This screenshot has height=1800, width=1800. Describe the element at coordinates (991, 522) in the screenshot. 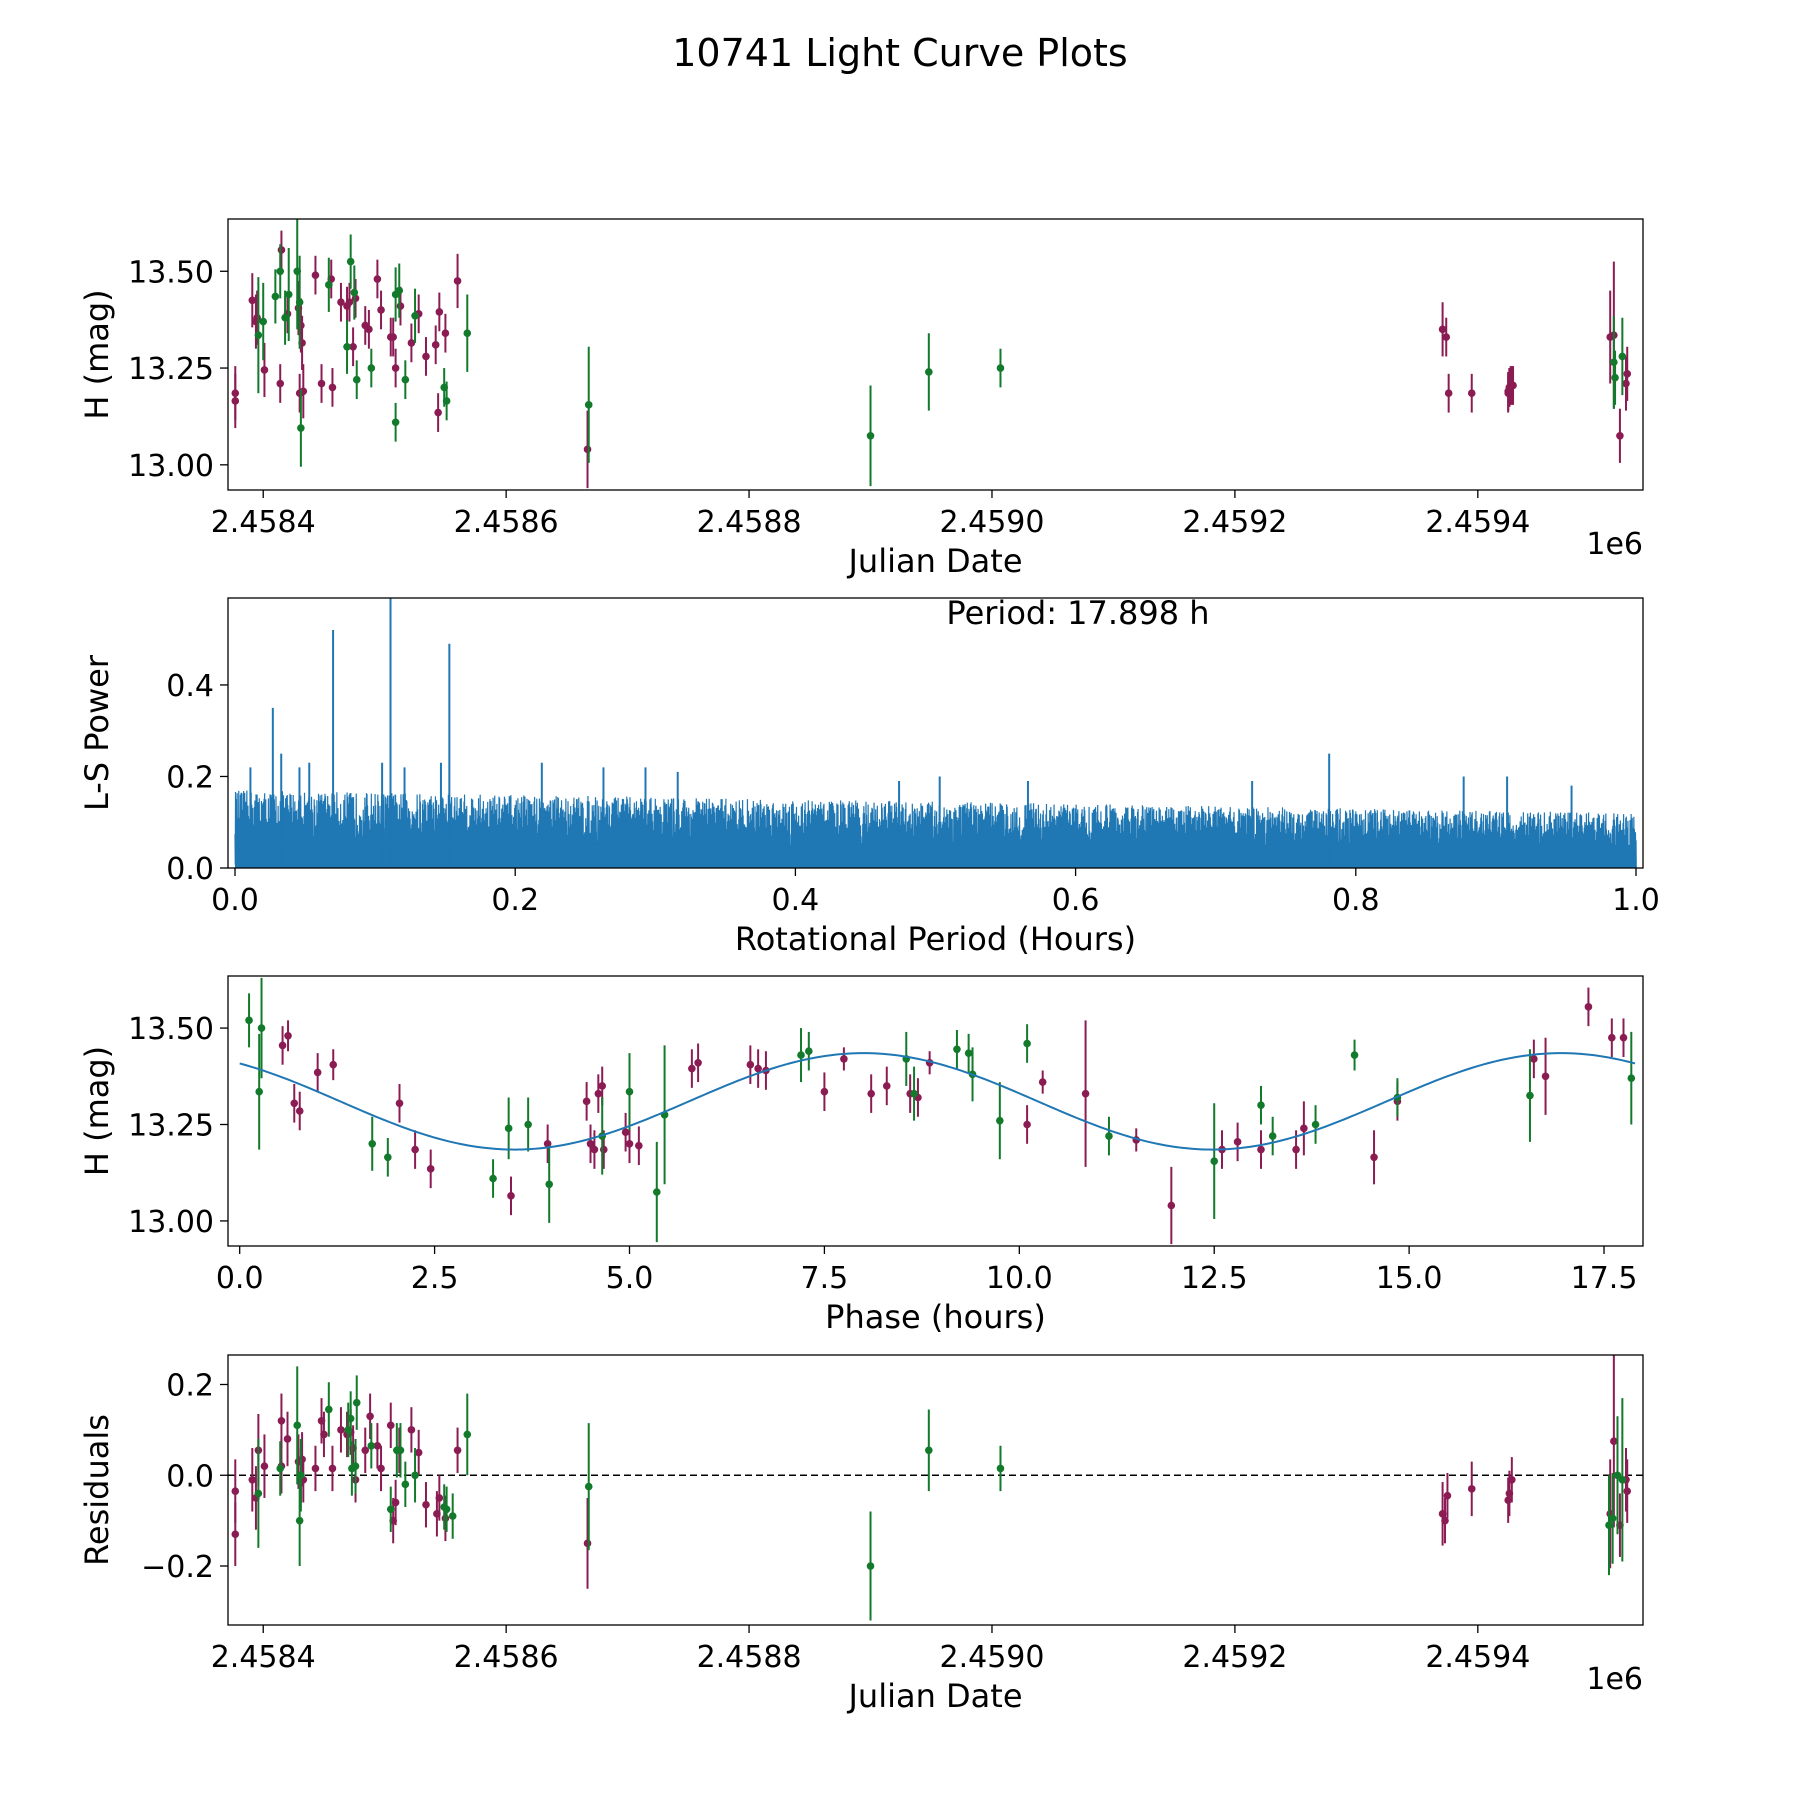

I see `x-tick-label: 2.4590` at that location.